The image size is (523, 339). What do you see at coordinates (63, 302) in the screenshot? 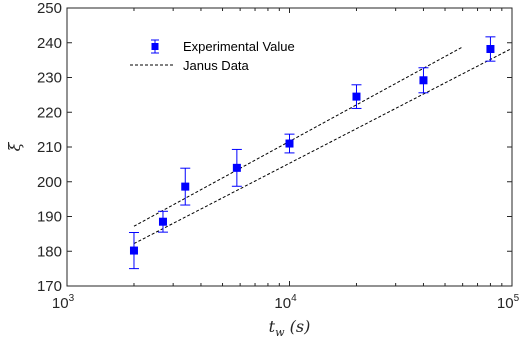
I see `x-tick-label: 10³` at bounding box center [63, 302].